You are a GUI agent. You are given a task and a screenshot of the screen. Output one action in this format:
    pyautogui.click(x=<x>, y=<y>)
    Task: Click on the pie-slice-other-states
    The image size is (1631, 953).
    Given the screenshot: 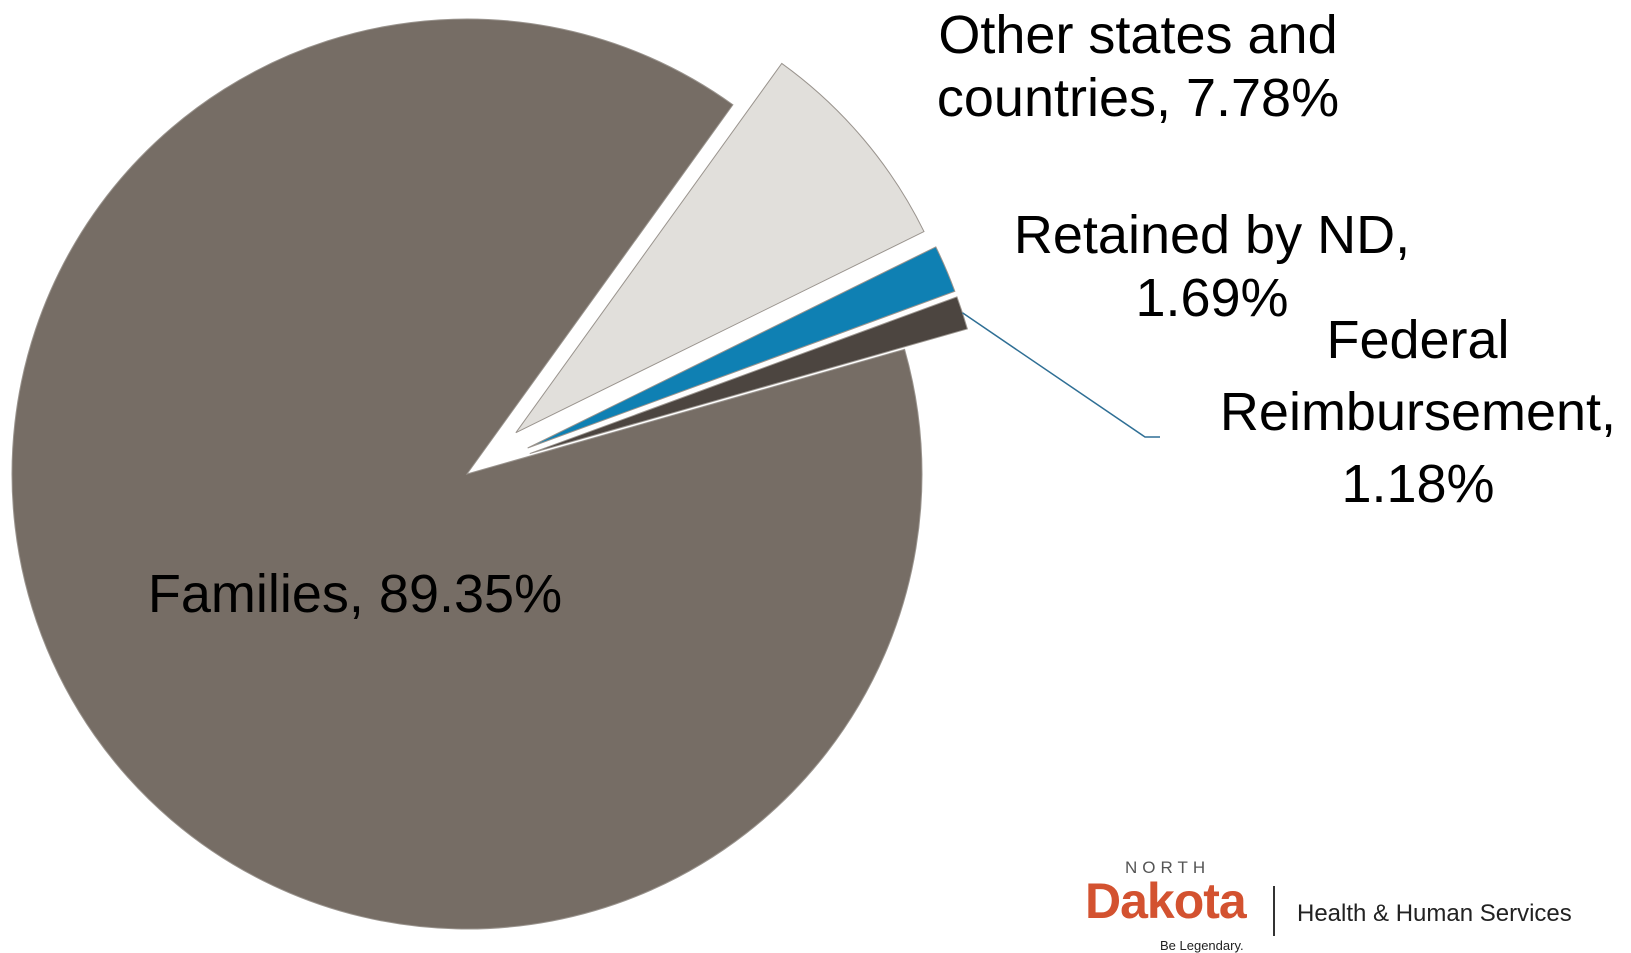 What is the action you would take?
    pyautogui.click(x=720, y=248)
    